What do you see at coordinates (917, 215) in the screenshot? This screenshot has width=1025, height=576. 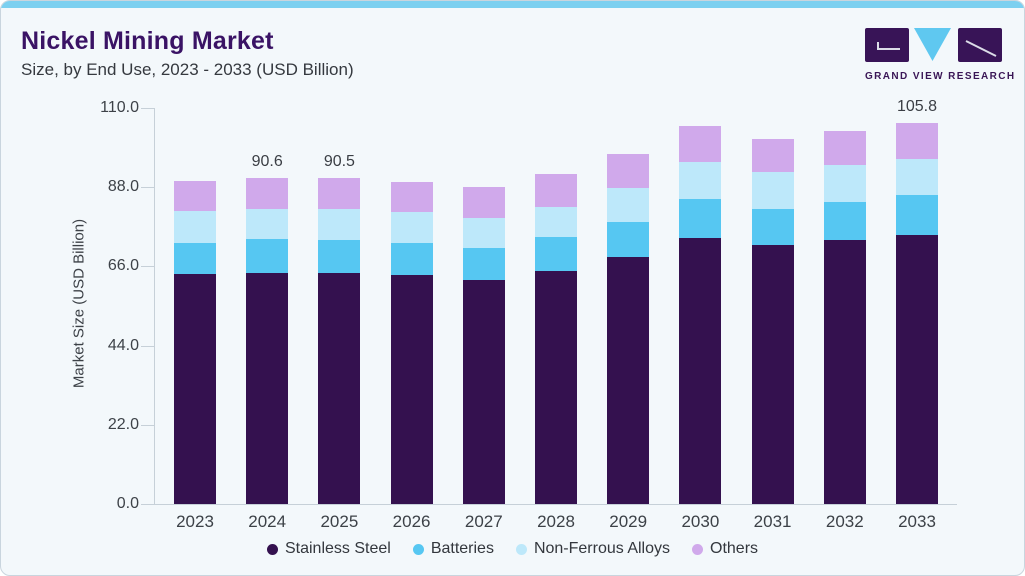 I see `bar-segment-batteries-2033` at bounding box center [917, 215].